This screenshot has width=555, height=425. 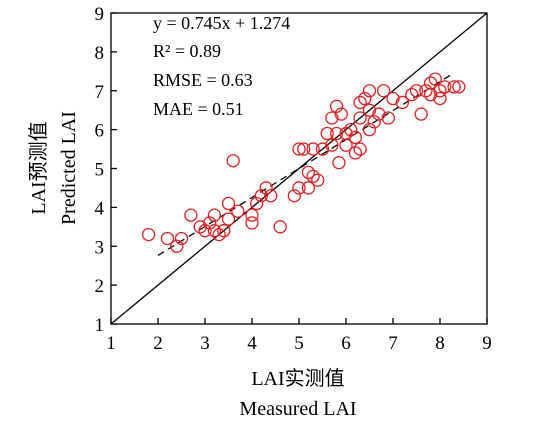 I want to click on y-axis-title-en: Predicted LAI, so click(x=69, y=168).